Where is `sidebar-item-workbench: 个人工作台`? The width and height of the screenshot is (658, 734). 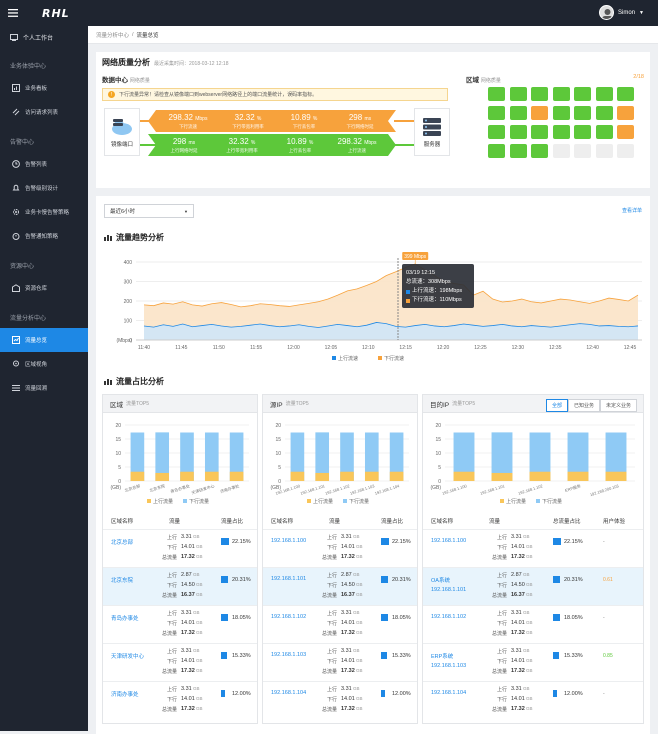
sidebar-item-workbench: 个人工作台 is located at coordinates (44, 37).